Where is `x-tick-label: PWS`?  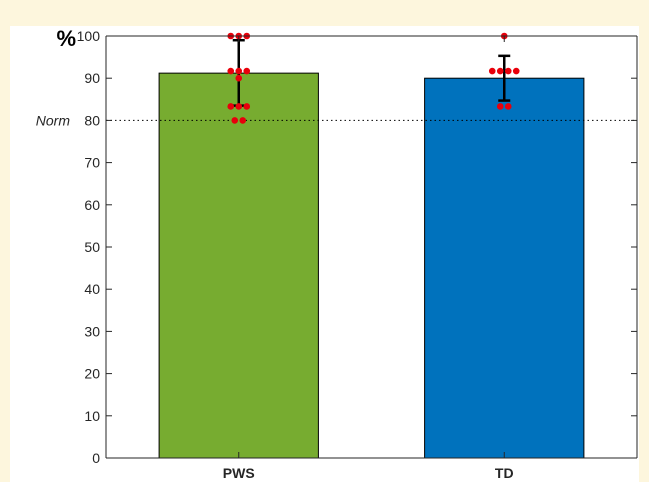
x-tick-label: PWS is located at coordinates (239, 473).